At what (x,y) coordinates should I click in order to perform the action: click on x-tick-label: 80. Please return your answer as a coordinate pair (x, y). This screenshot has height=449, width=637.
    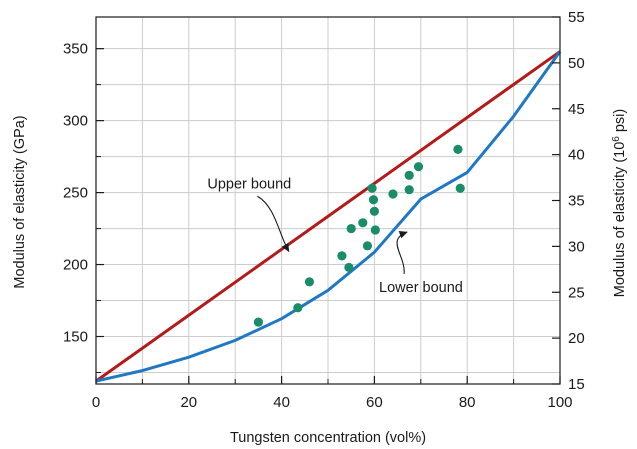
    Looking at the image, I should click on (467, 402).